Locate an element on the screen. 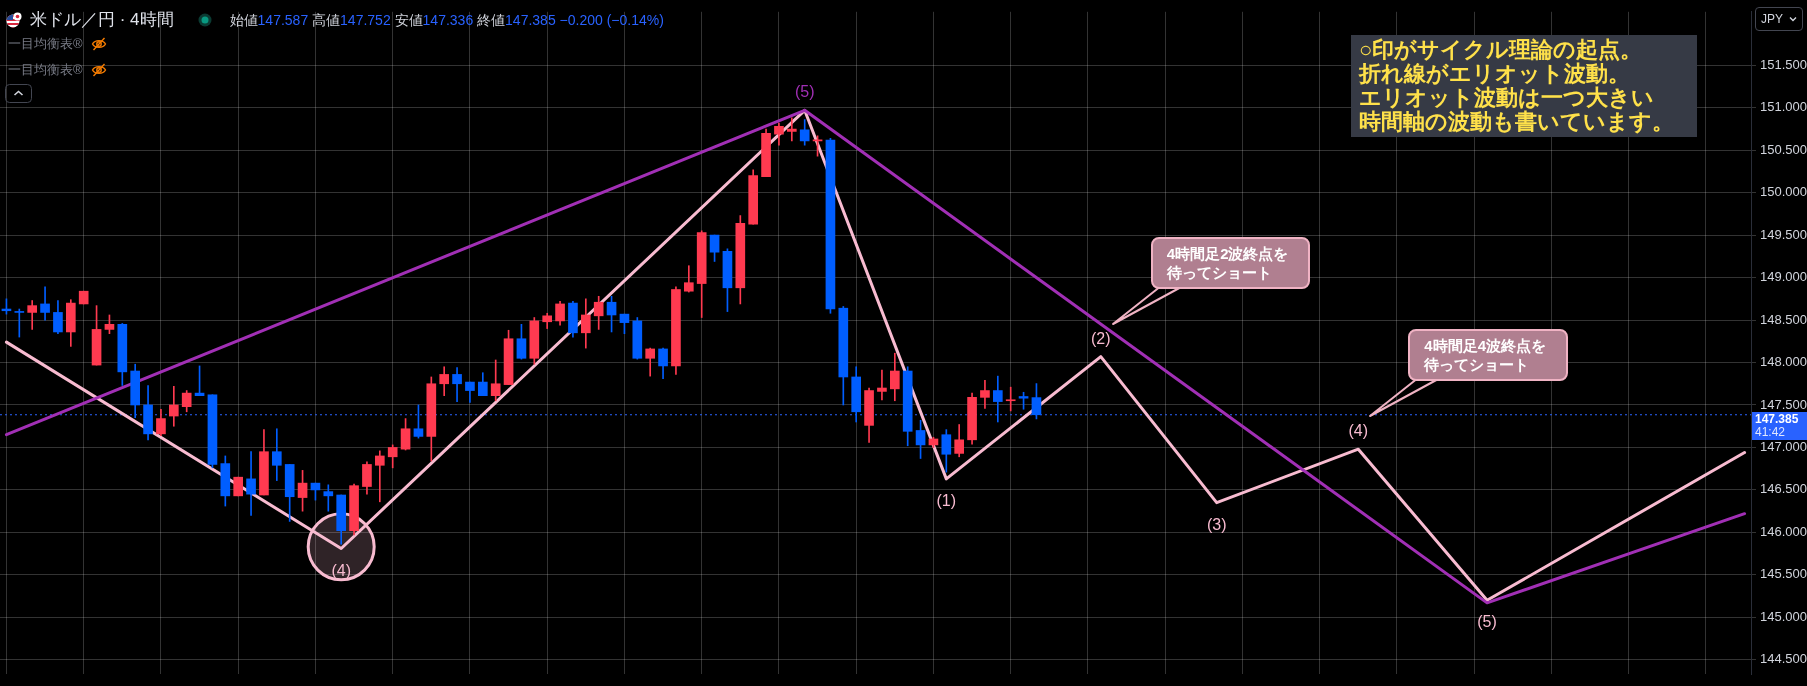  y-tick-label: 146.000 is located at coordinates (1783, 531).